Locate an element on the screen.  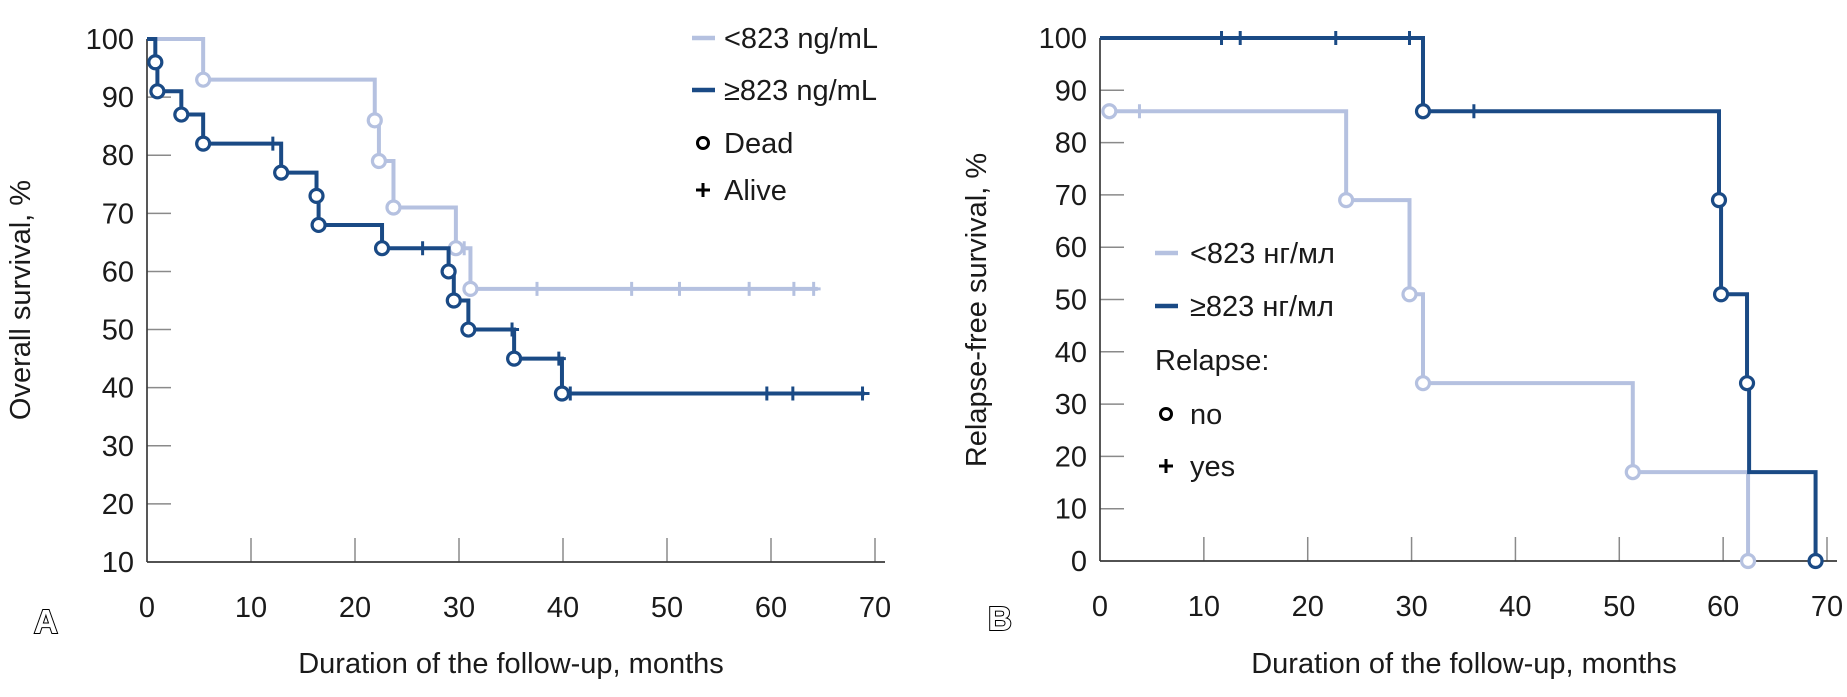
y-axis-title: Overall survival, % is located at coordinates (21, 300).